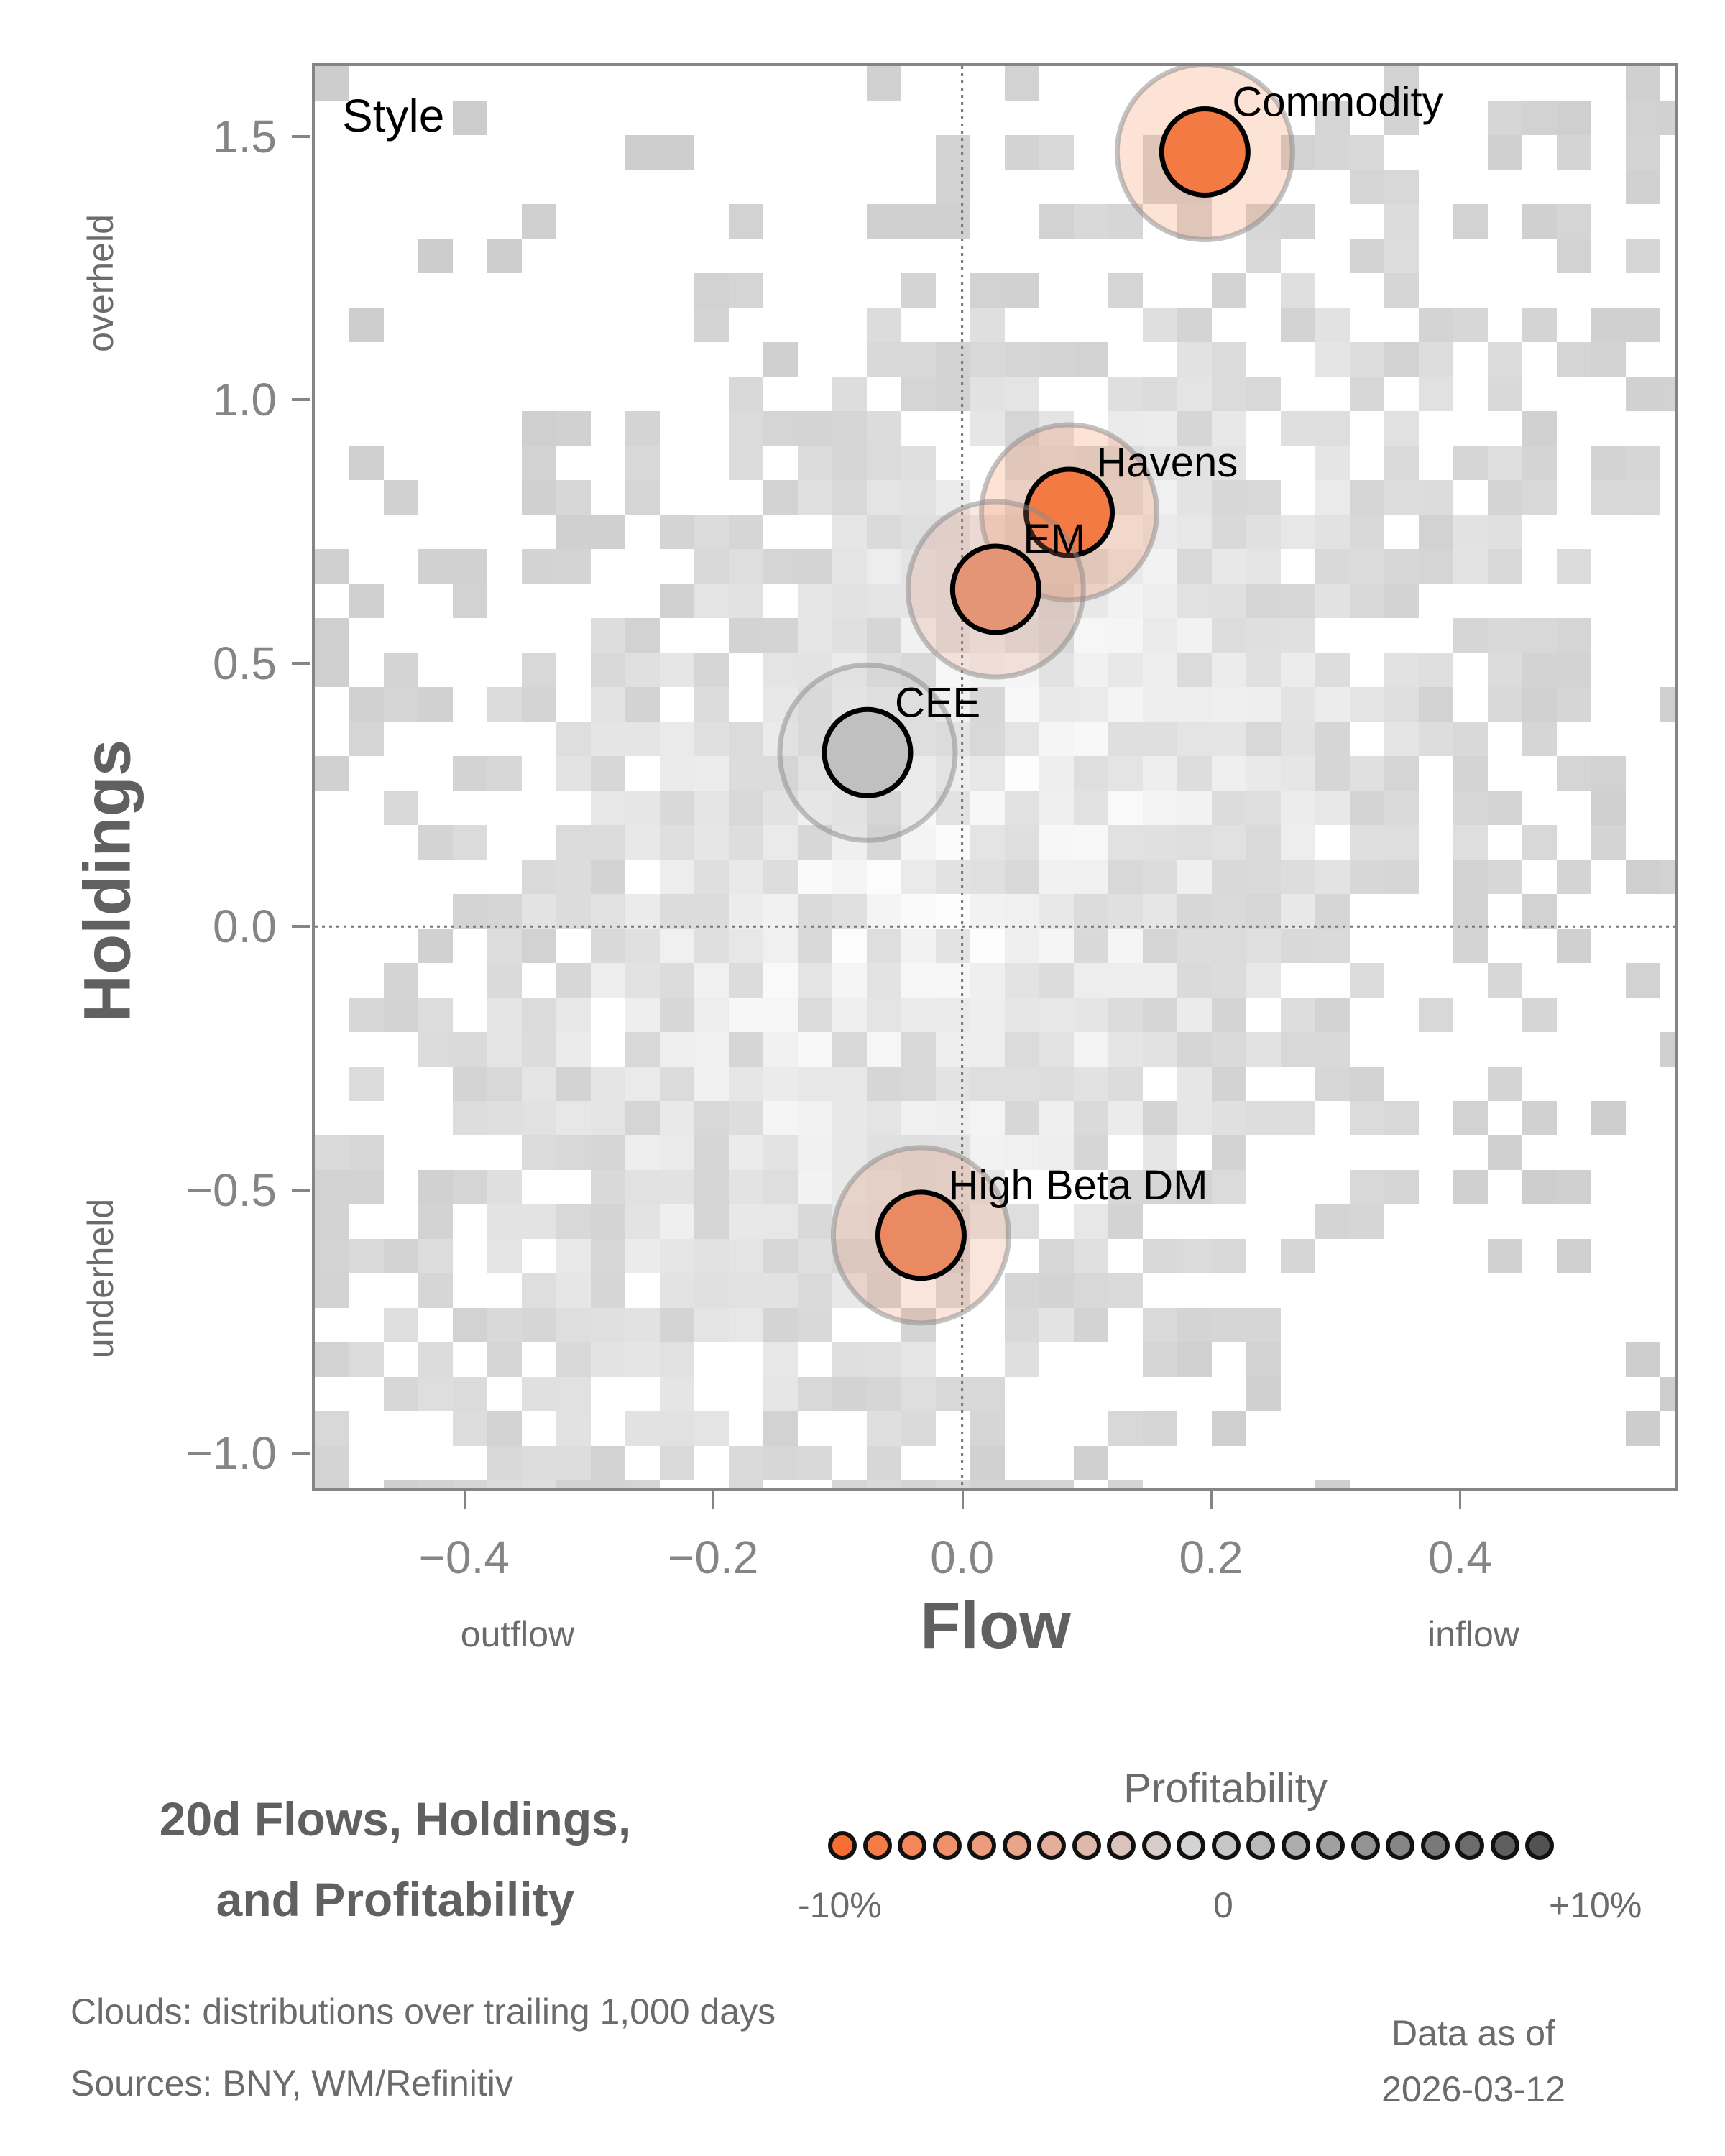  I want to click on colorbar-max-label: +10%, so click(1595, 1905).